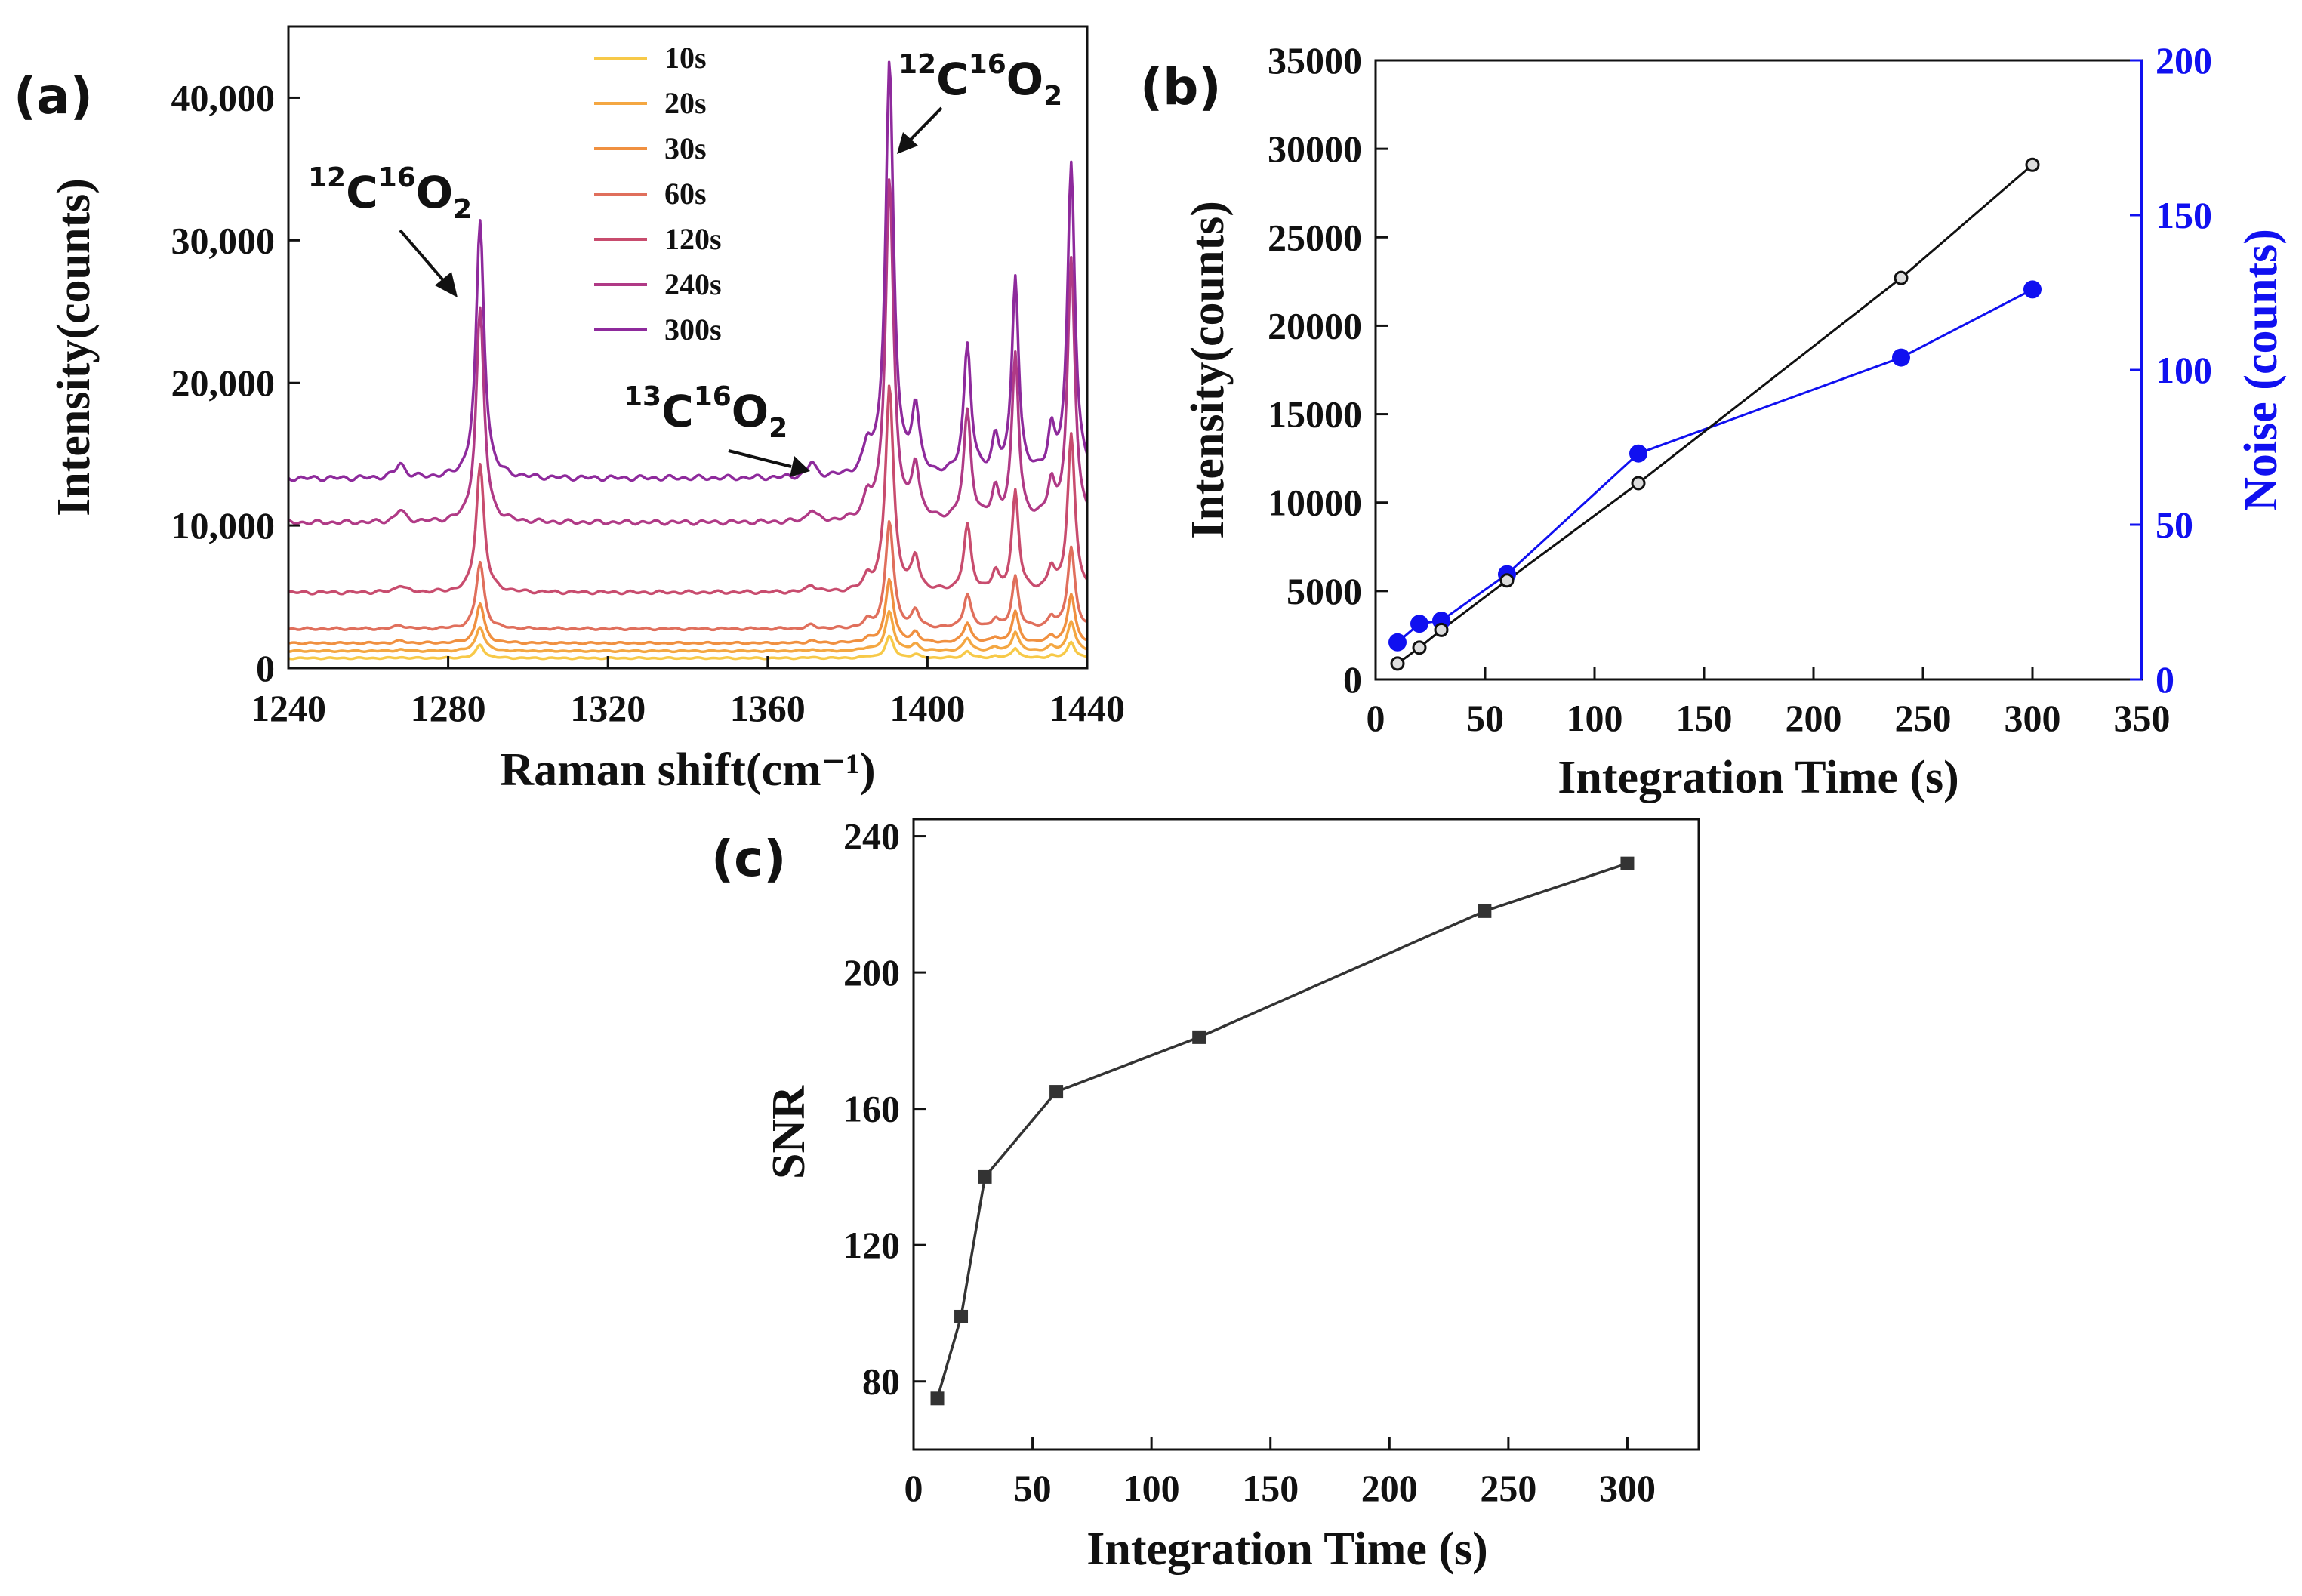 The image size is (2302, 1596). Describe the element at coordinates (390, 229) in the screenshot. I see `annotation-12c16o2-left: 12C16O2` at that location.